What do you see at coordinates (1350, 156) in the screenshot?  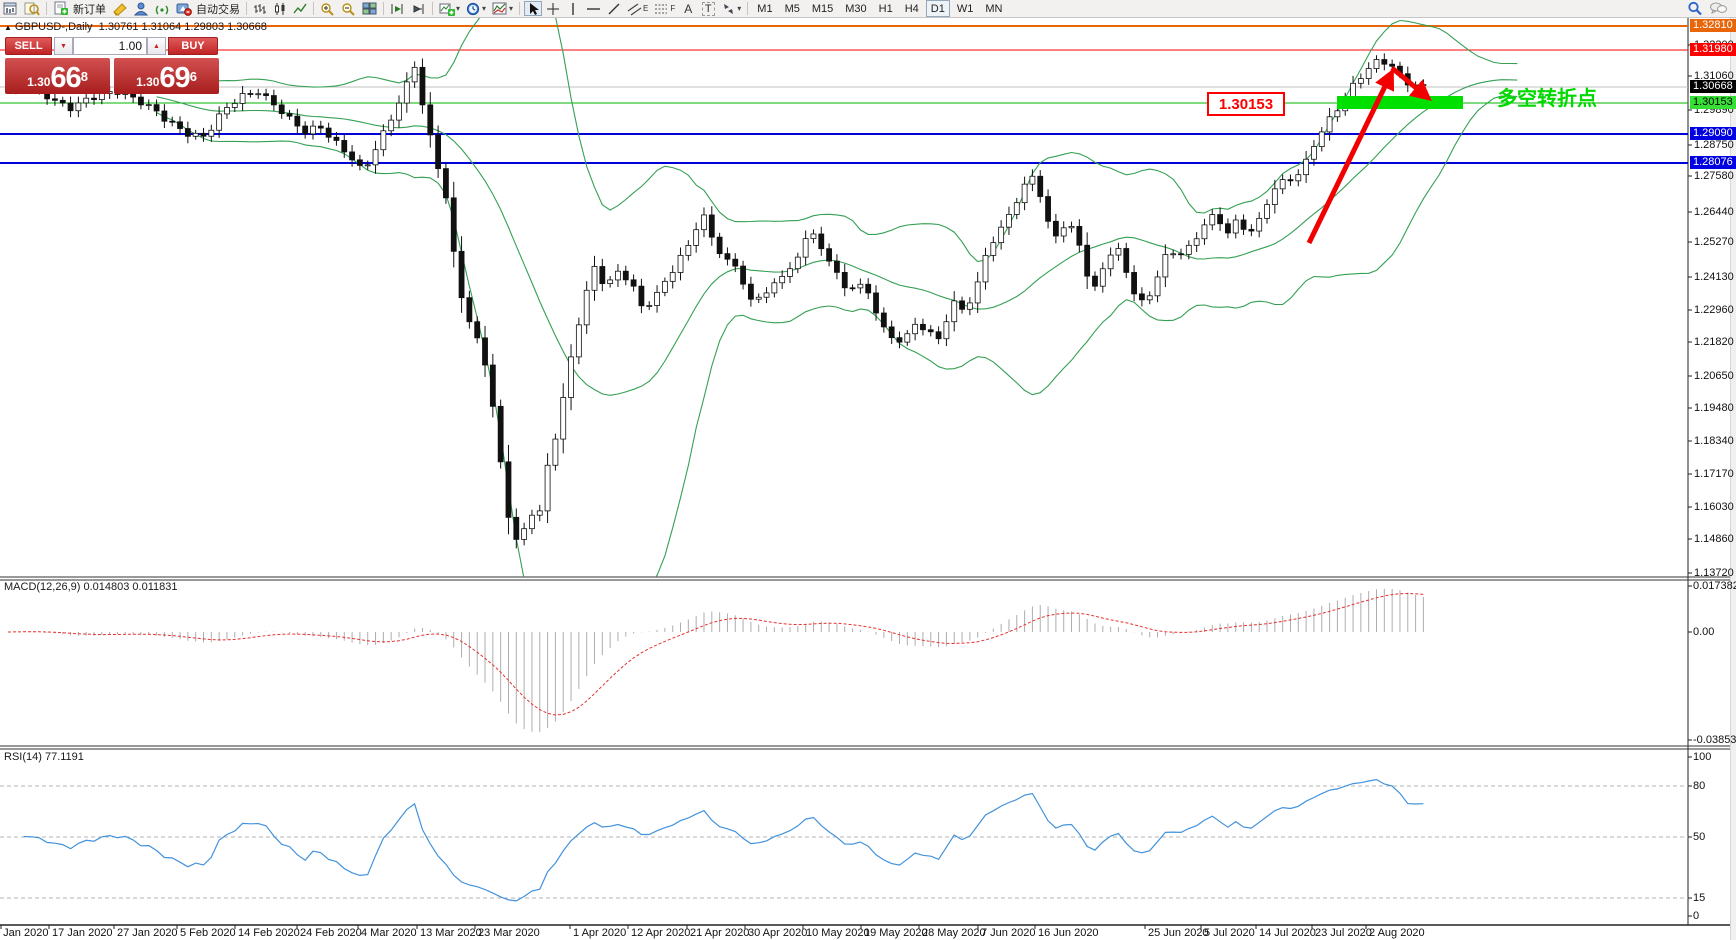 I see `trend-arrow-up` at bounding box center [1350, 156].